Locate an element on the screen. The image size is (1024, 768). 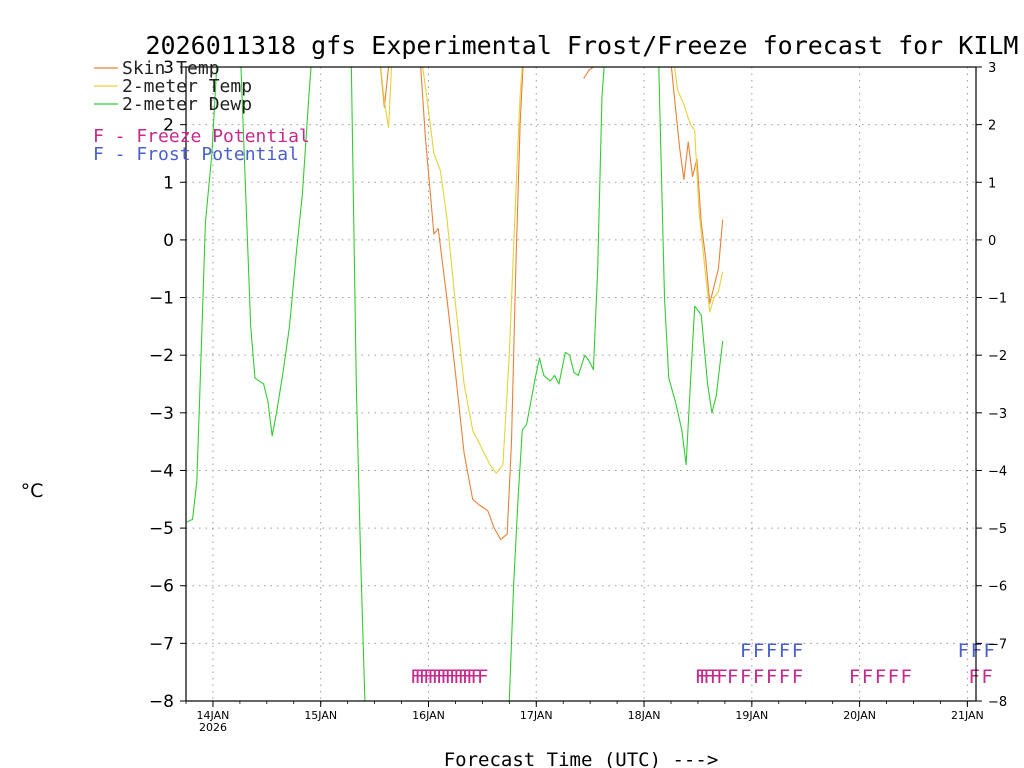
y-tick-label-left: 3 is located at coordinates (168, 68).